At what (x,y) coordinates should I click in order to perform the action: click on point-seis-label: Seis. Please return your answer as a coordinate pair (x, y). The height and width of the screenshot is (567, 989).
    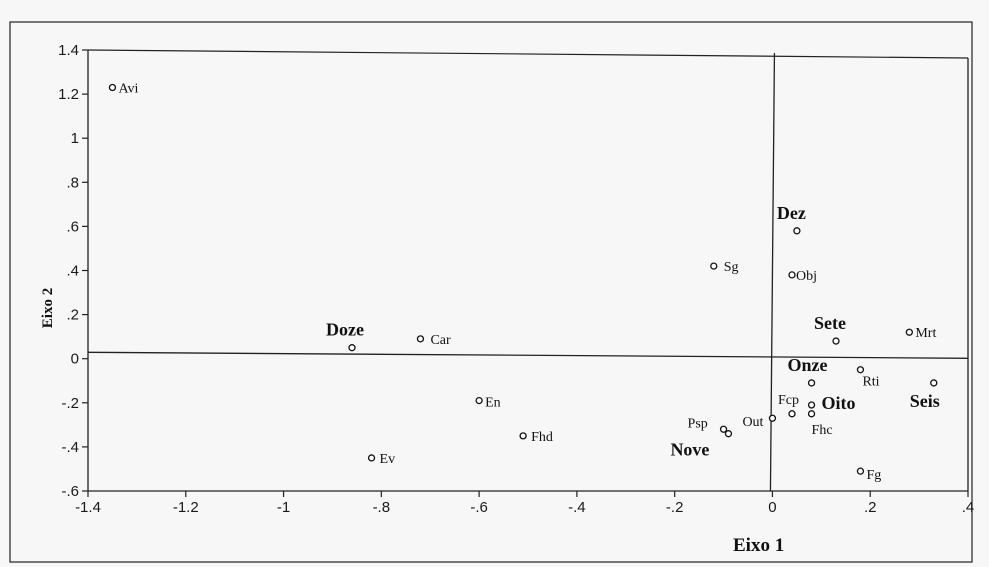
    Looking at the image, I should click on (925, 401).